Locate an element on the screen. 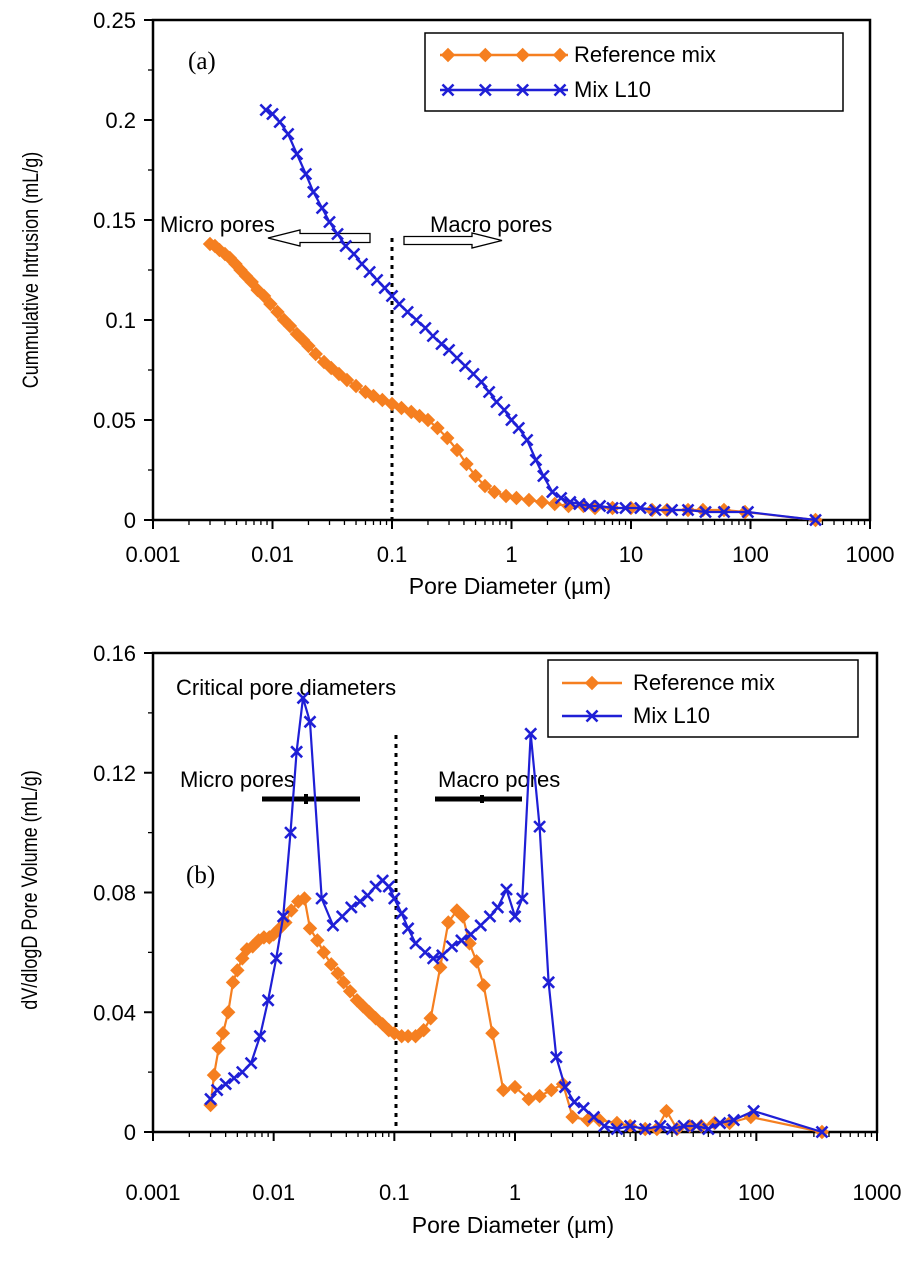 The height and width of the screenshot is (1262, 913). y-tick-label: 0.12 is located at coordinates (114, 773).